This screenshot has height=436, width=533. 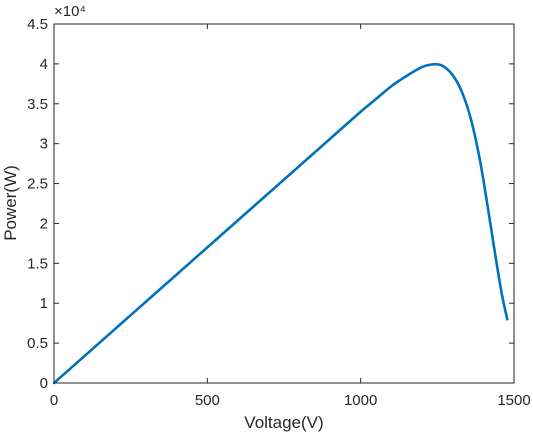 What do you see at coordinates (513, 400) in the screenshot?
I see `x-tick-label: 1500` at bounding box center [513, 400].